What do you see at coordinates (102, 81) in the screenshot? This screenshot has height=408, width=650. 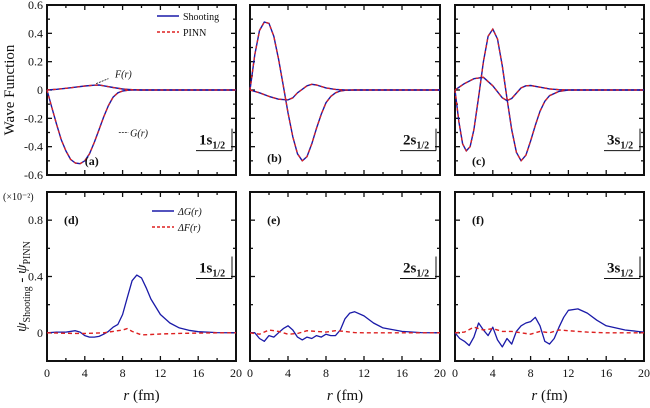 I see `annotation-arrow` at bounding box center [102, 81].